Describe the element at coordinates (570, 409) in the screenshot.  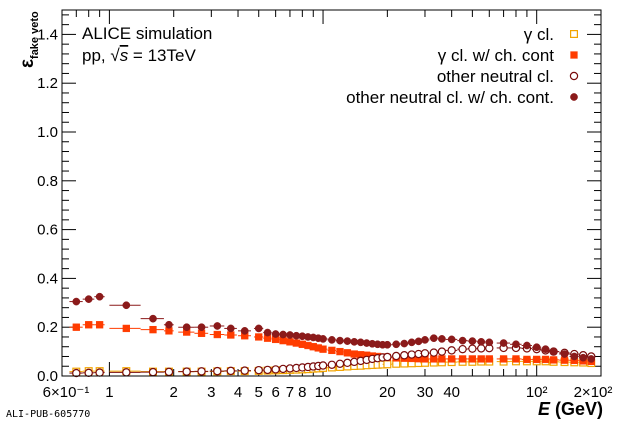
I see `x-axis-title: E (GeV)` at that location.